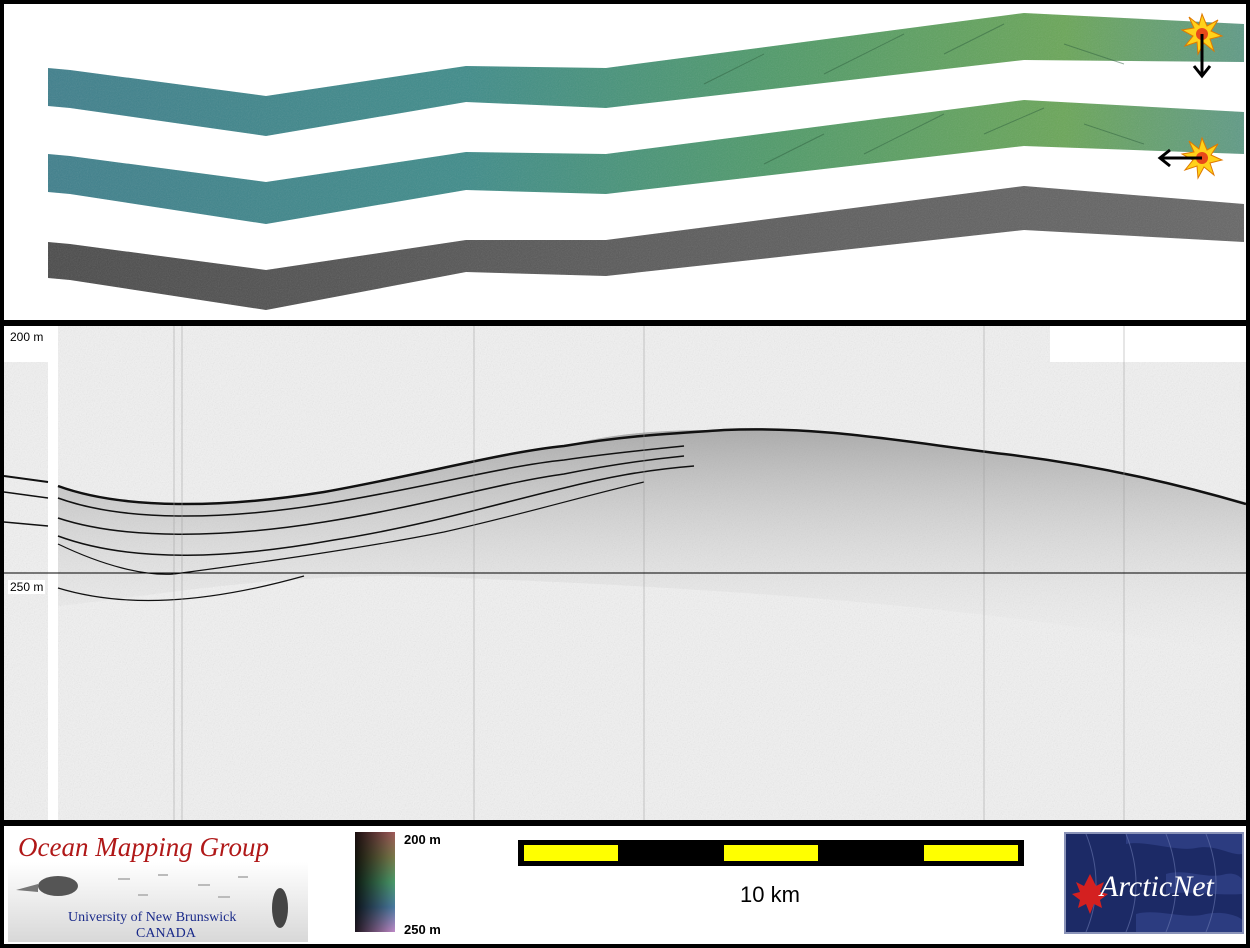 The image size is (1250, 948). I want to click on scale-bar, so click(771, 853).